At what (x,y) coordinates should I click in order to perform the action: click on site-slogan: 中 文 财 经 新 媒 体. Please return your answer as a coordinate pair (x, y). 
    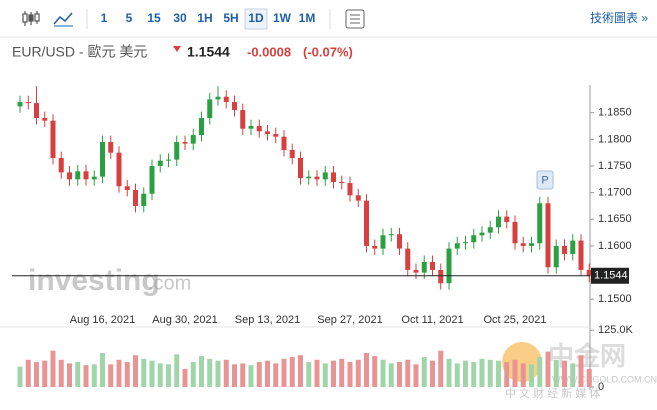
    Looking at the image, I should click on (552, 393).